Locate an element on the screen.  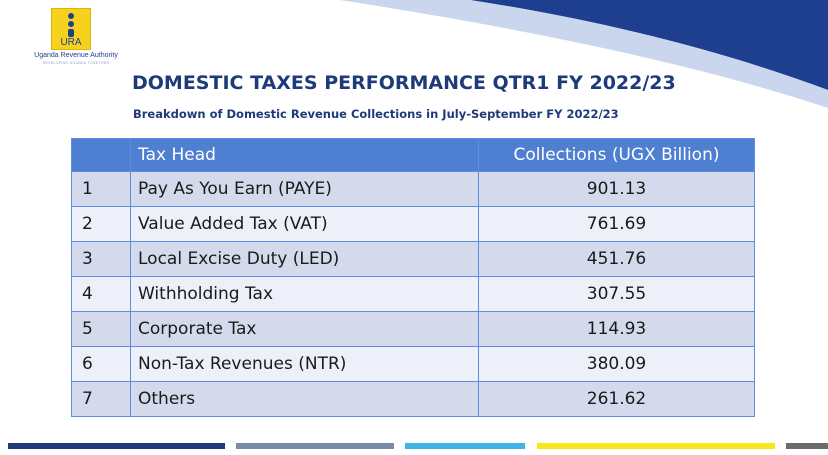
header-collections: Collections (UGX Billion) is located at coordinates (616, 155).